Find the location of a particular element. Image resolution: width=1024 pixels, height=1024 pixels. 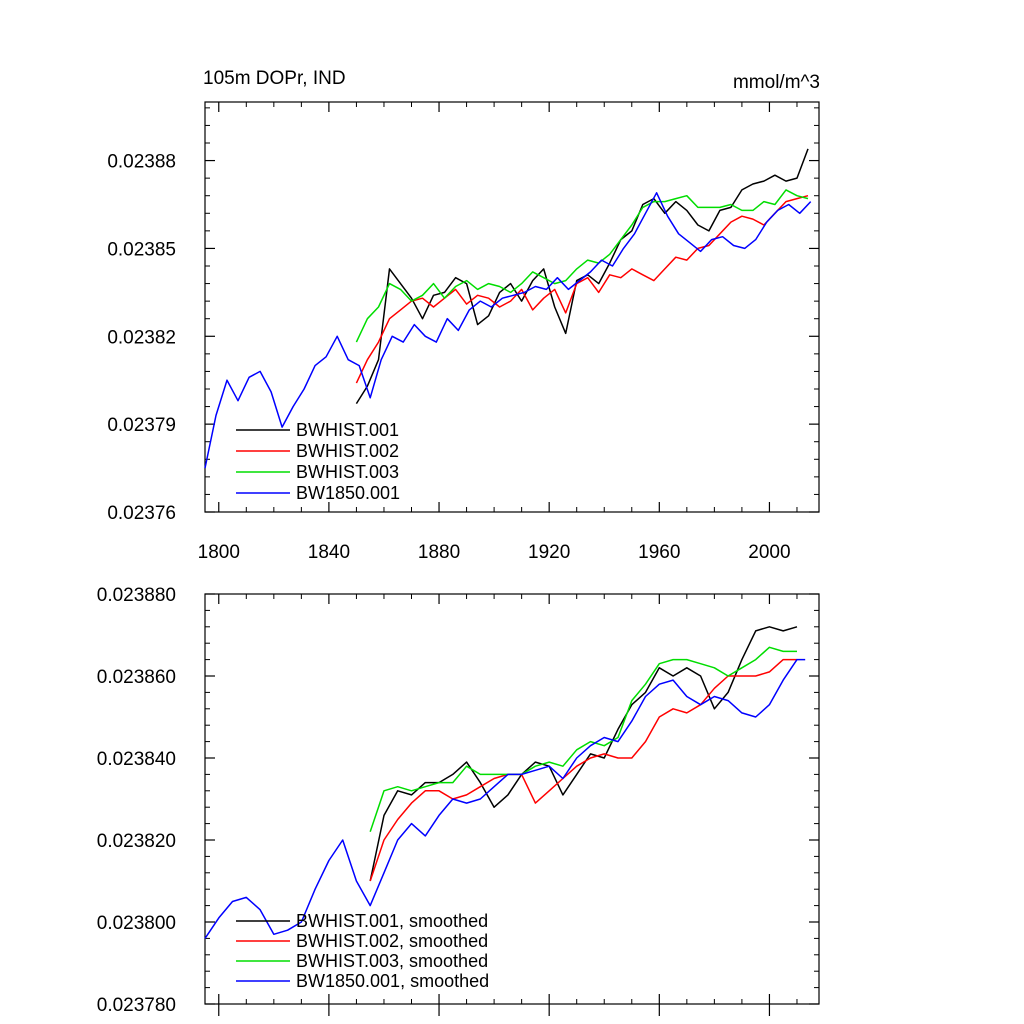

top-legend-label-1: BWHIST.002 is located at coordinates (347, 451).